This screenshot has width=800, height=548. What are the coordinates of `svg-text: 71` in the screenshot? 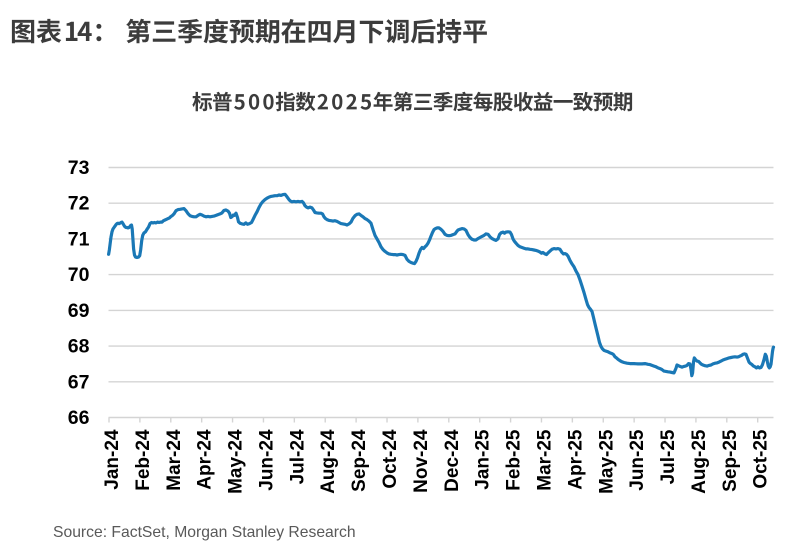 It's located at (79, 239).